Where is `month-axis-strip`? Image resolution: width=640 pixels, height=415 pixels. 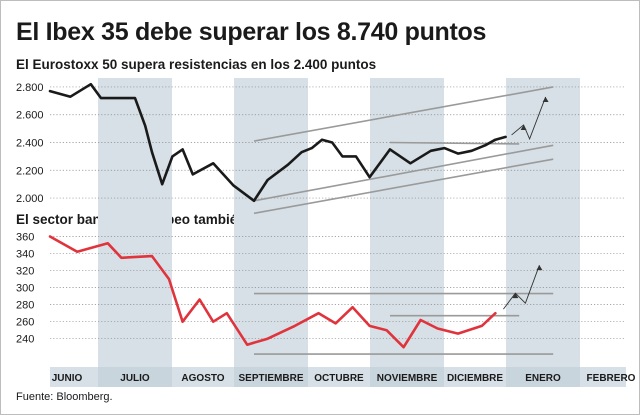
month-axis-strip is located at coordinates (338, 377).